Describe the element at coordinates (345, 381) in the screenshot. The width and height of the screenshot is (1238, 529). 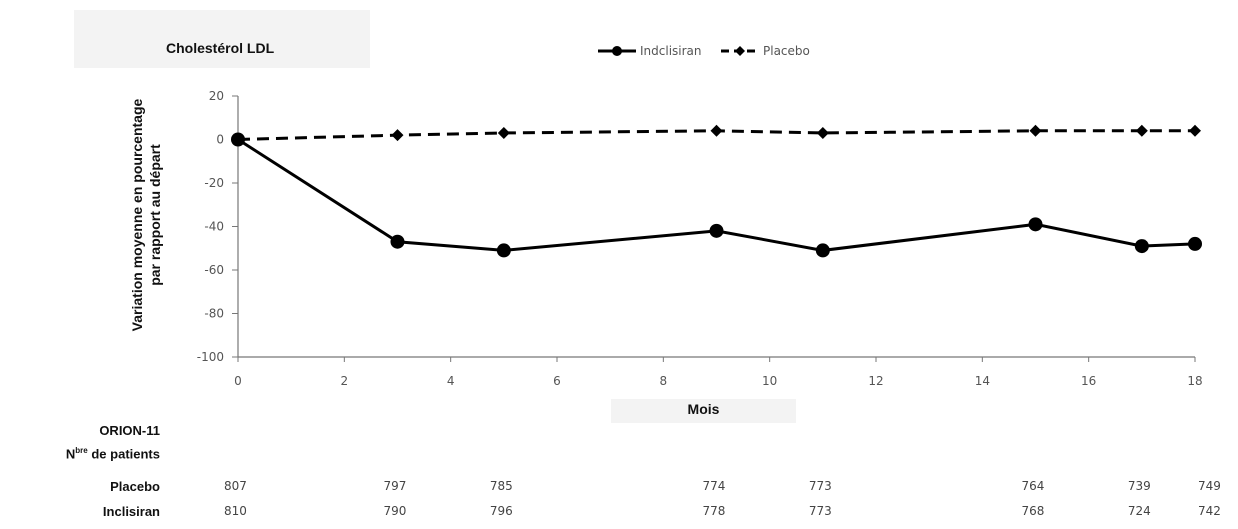
I see `x-tick-label: 2` at that location.